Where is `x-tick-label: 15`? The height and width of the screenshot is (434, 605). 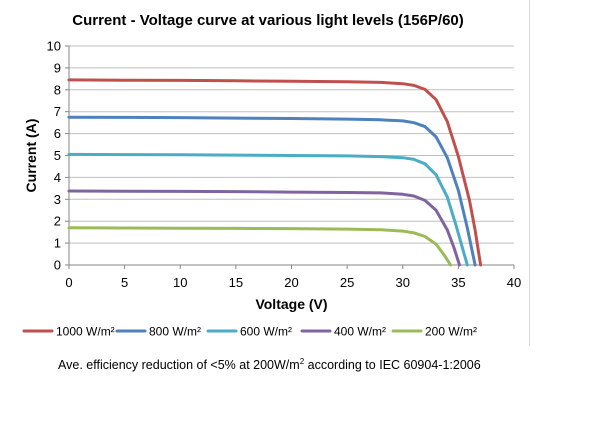
x-tick-label: 15 is located at coordinates (236, 282).